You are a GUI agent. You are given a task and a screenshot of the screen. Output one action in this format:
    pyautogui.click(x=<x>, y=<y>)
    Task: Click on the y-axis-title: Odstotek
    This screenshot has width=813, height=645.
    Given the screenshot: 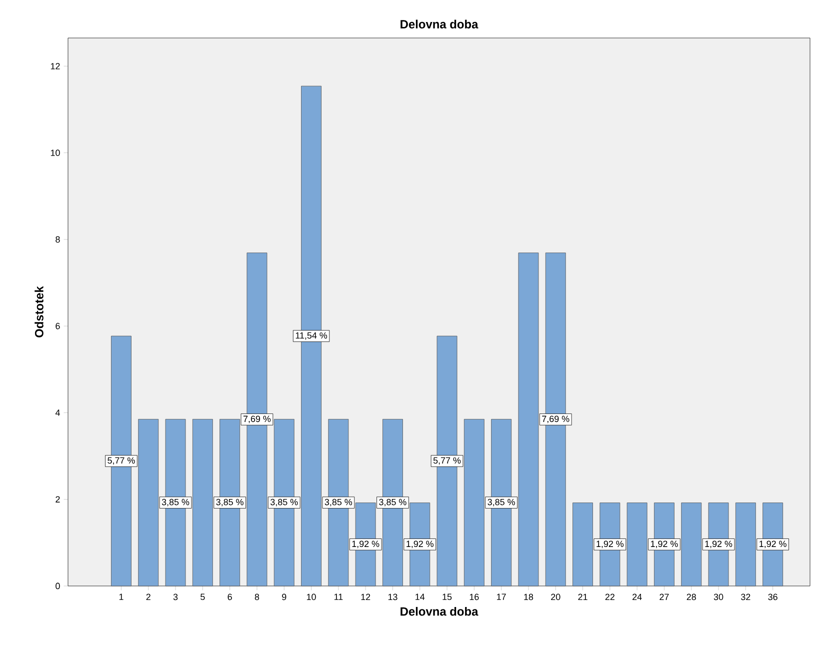 What is the action you would take?
    pyautogui.click(x=39, y=312)
    